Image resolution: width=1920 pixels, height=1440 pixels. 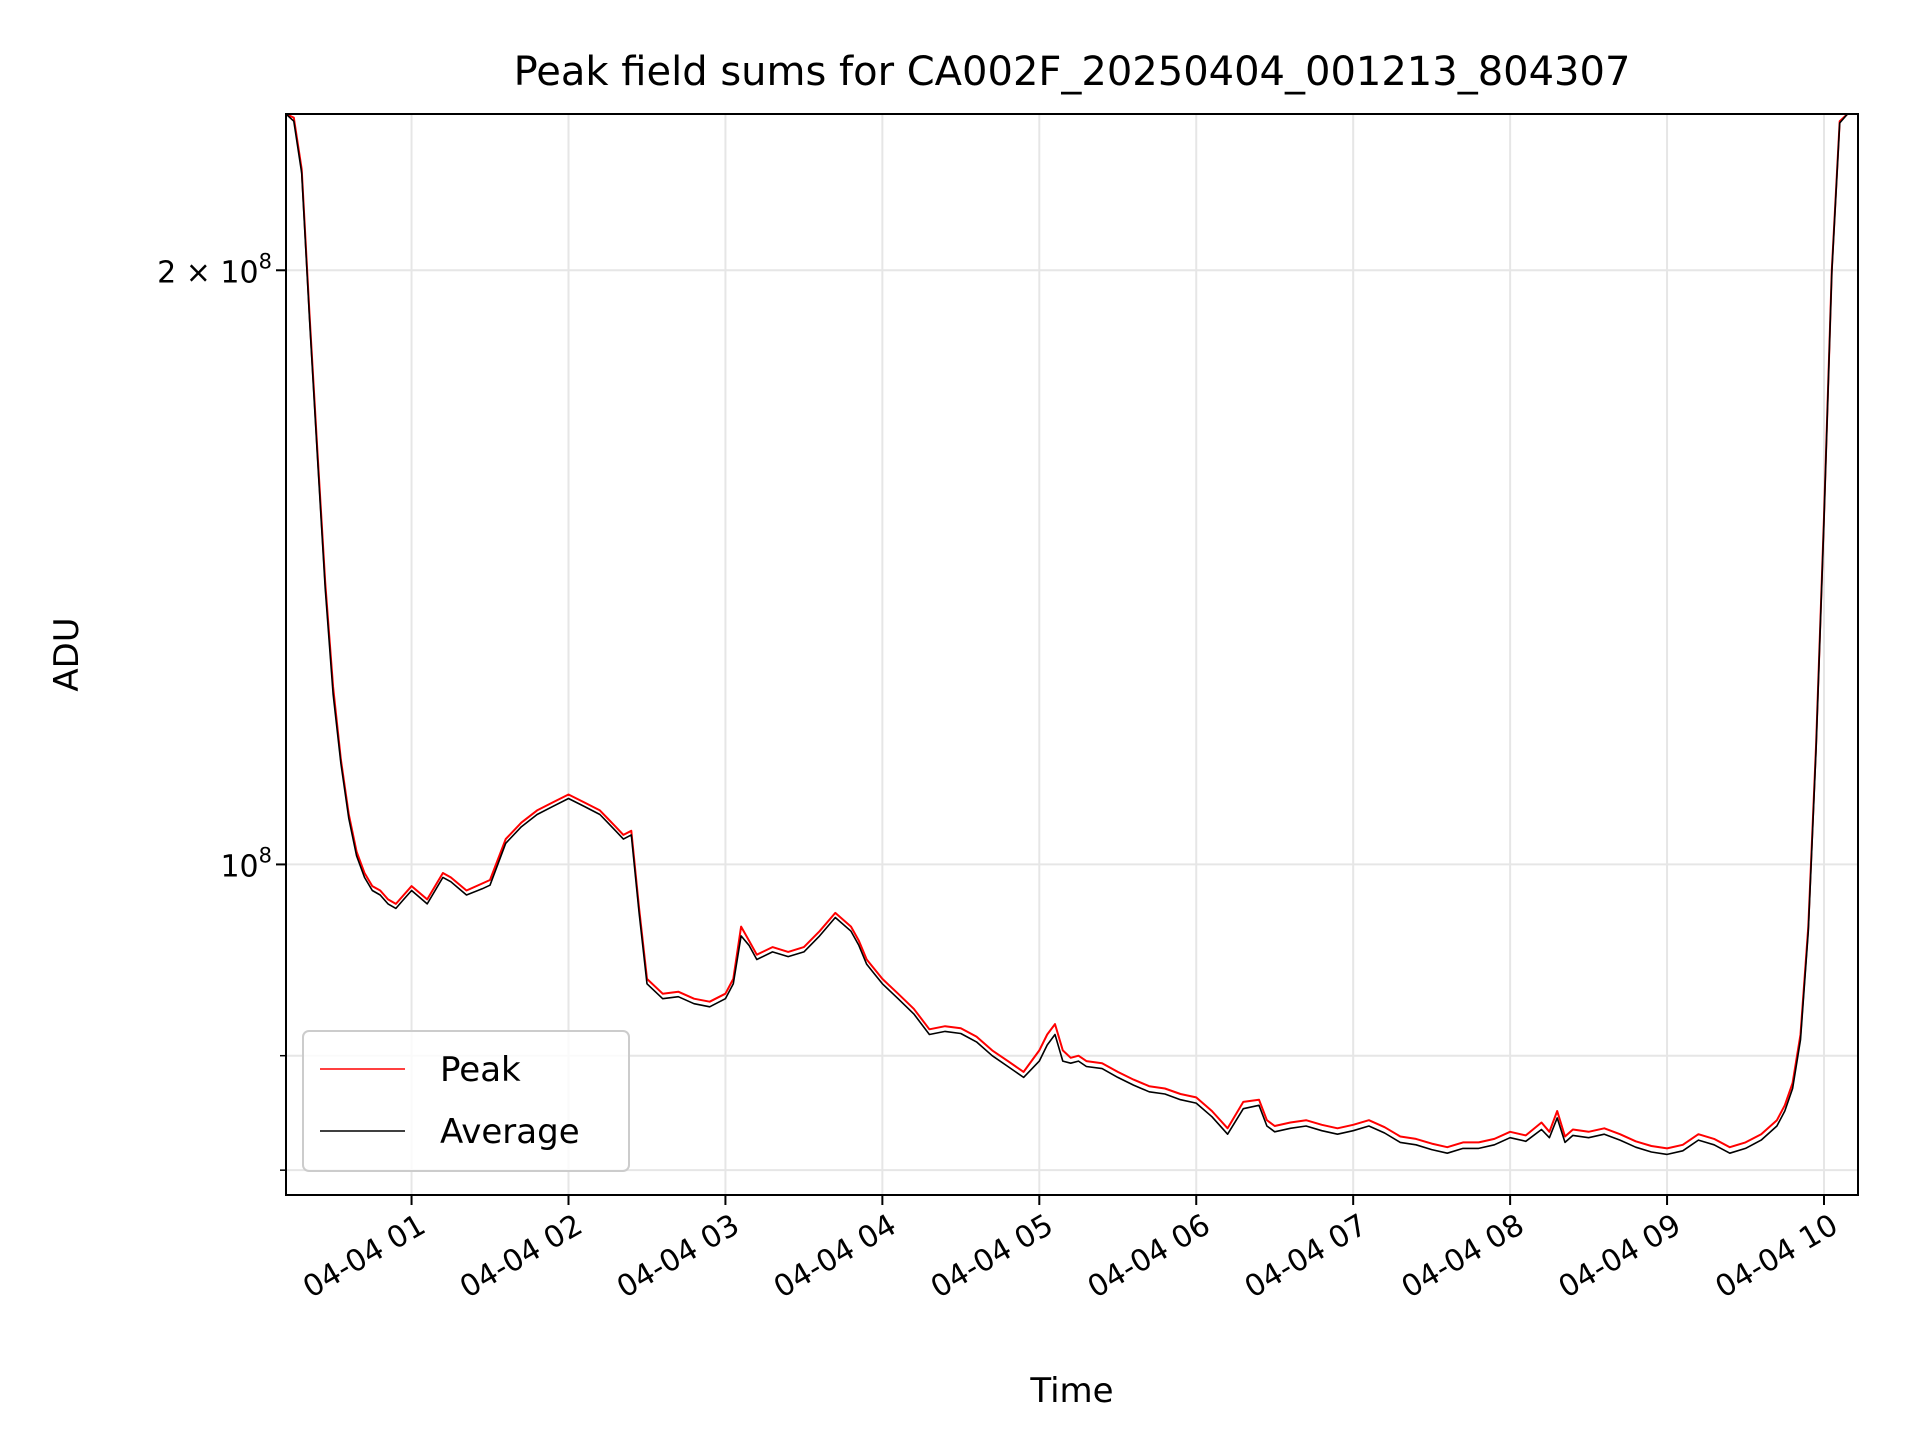 What do you see at coordinates (521, 1257) in the screenshot?
I see `x-tick-label: 04-04 02` at bounding box center [521, 1257].